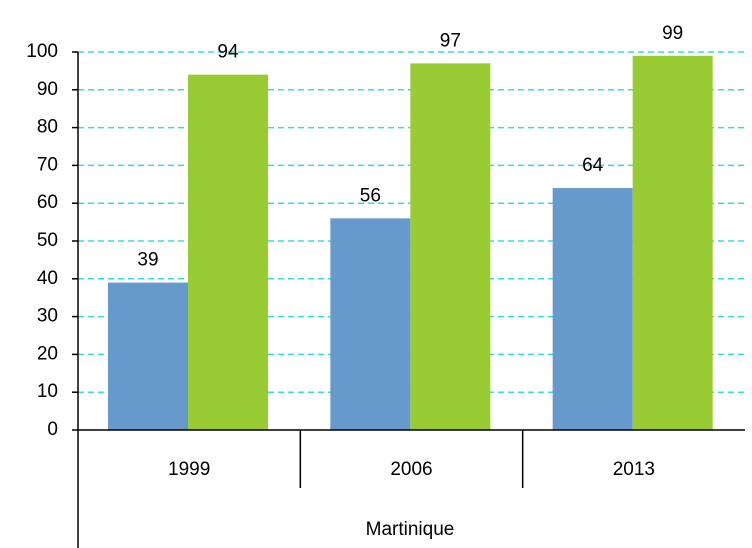 The height and width of the screenshot is (548, 752). What do you see at coordinates (47, 202) in the screenshot?
I see `y-tick-label: 60` at bounding box center [47, 202].